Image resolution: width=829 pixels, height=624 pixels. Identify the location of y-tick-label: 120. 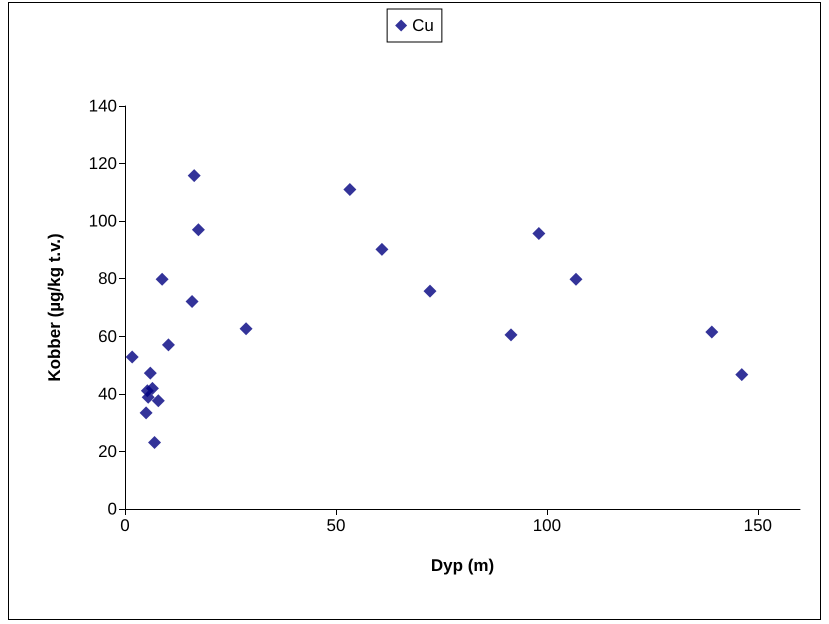
(102, 164).